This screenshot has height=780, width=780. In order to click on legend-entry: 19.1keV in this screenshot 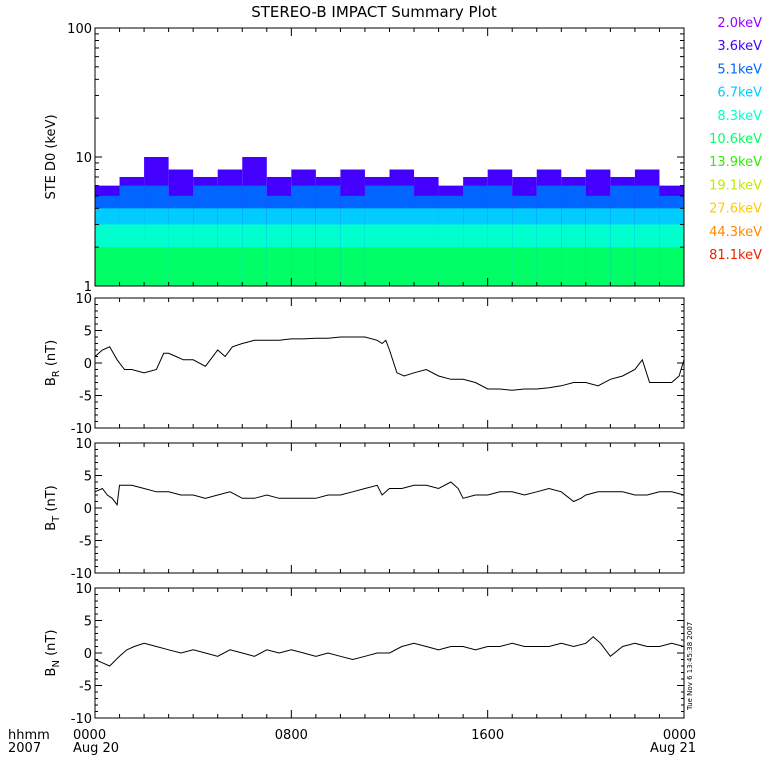, I will do `click(735, 185)`.